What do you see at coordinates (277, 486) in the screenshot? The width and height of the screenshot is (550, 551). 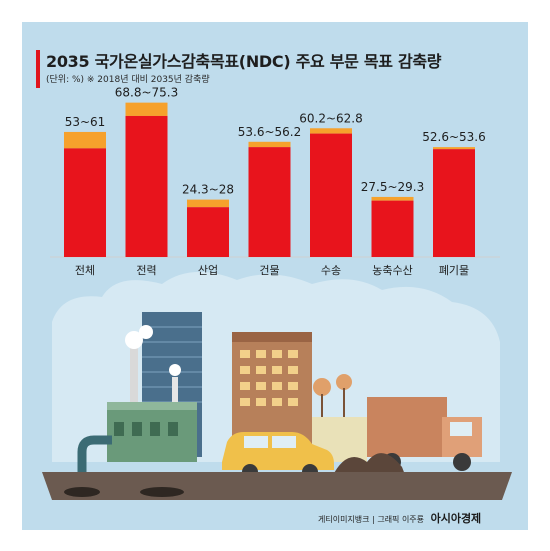 I see `ground` at bounding box center [277, 486].